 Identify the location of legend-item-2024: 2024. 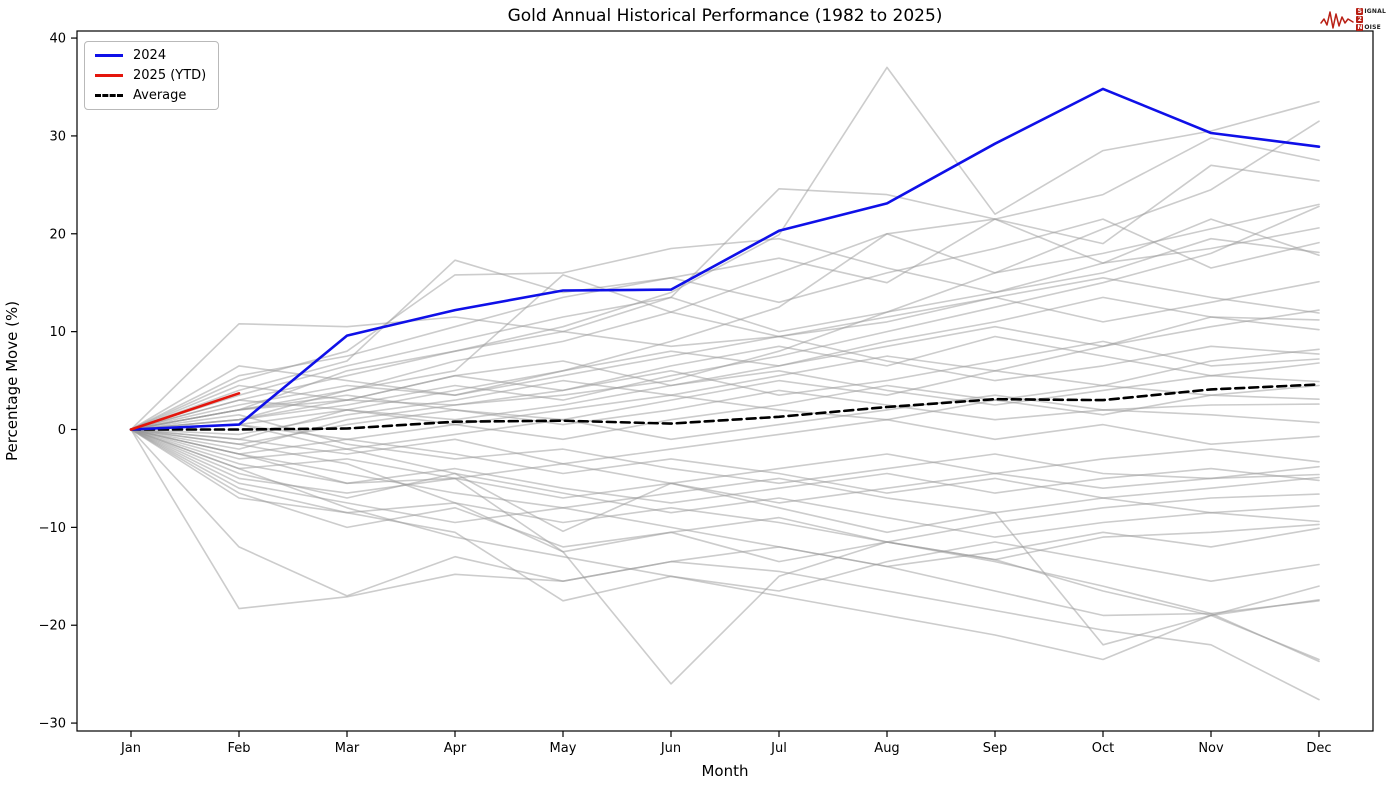
(150, 55).